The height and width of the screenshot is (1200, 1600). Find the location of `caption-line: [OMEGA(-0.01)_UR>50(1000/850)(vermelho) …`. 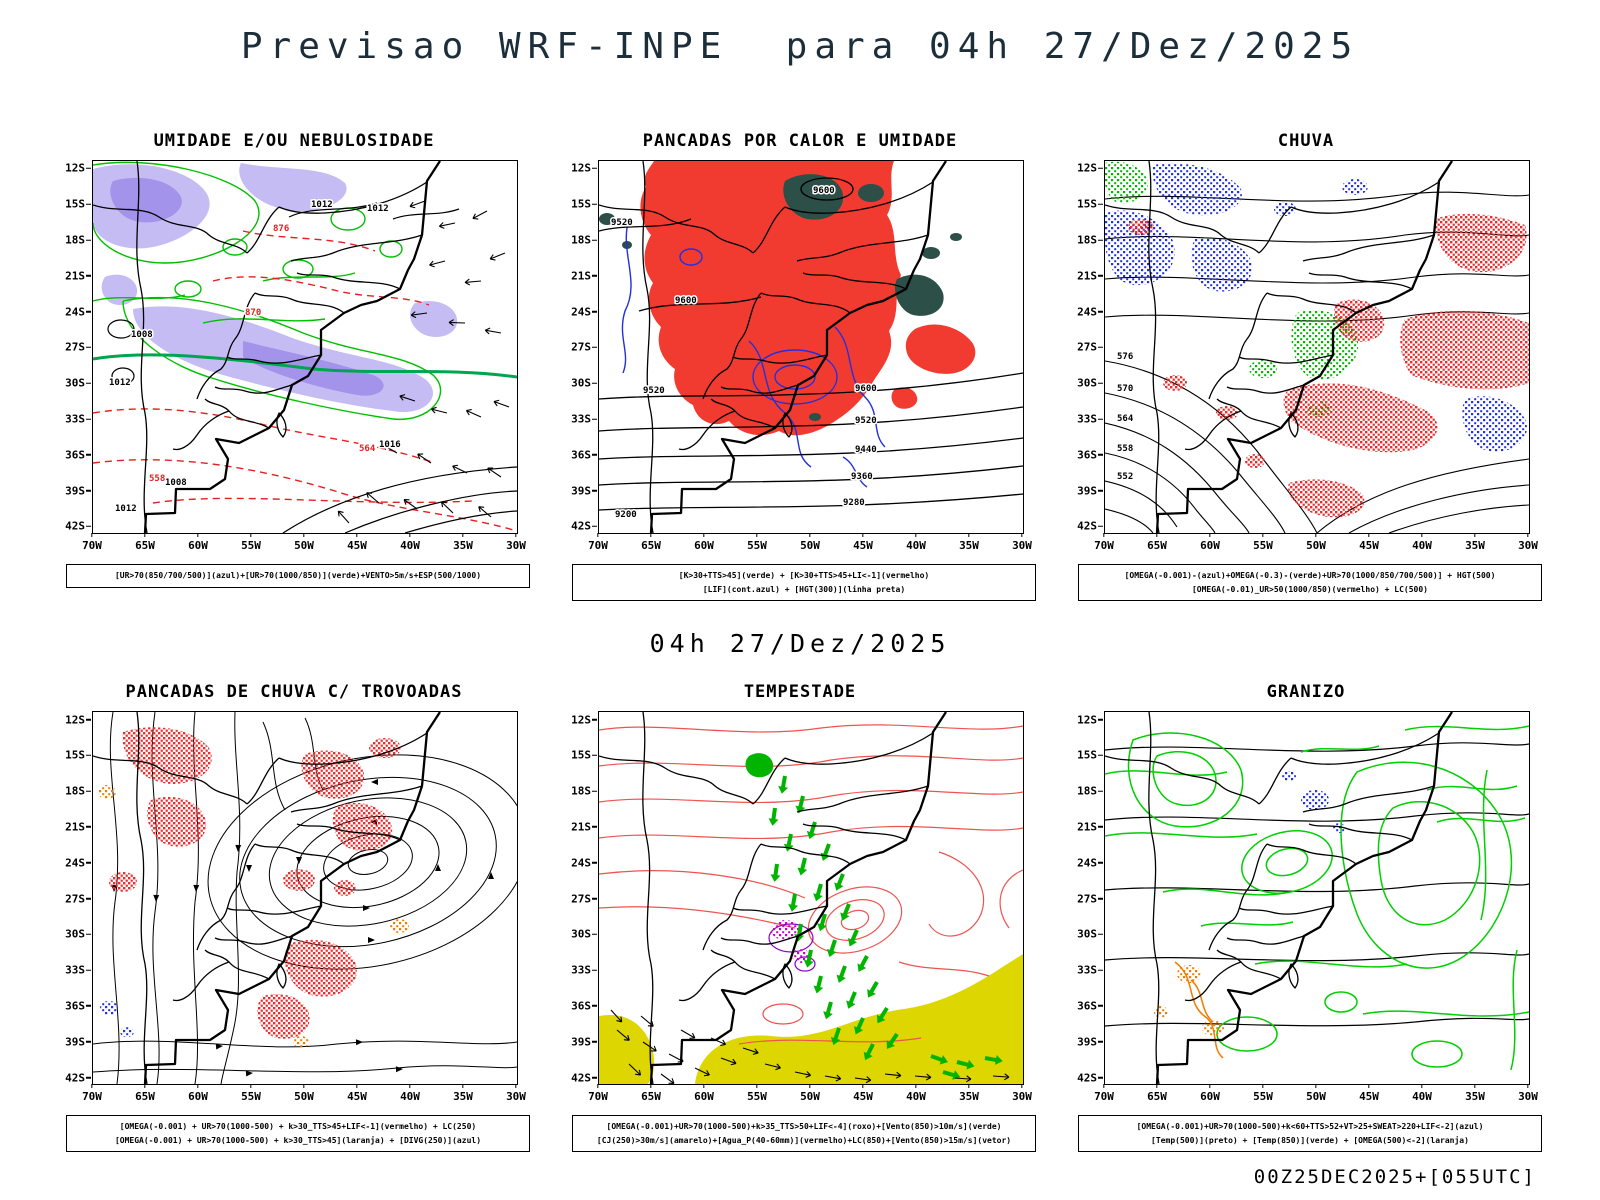

caption-line: [OMEGA(-0.01)_UR>50(1000/850)(vermelho) … is located at coordinates (1309, 589).